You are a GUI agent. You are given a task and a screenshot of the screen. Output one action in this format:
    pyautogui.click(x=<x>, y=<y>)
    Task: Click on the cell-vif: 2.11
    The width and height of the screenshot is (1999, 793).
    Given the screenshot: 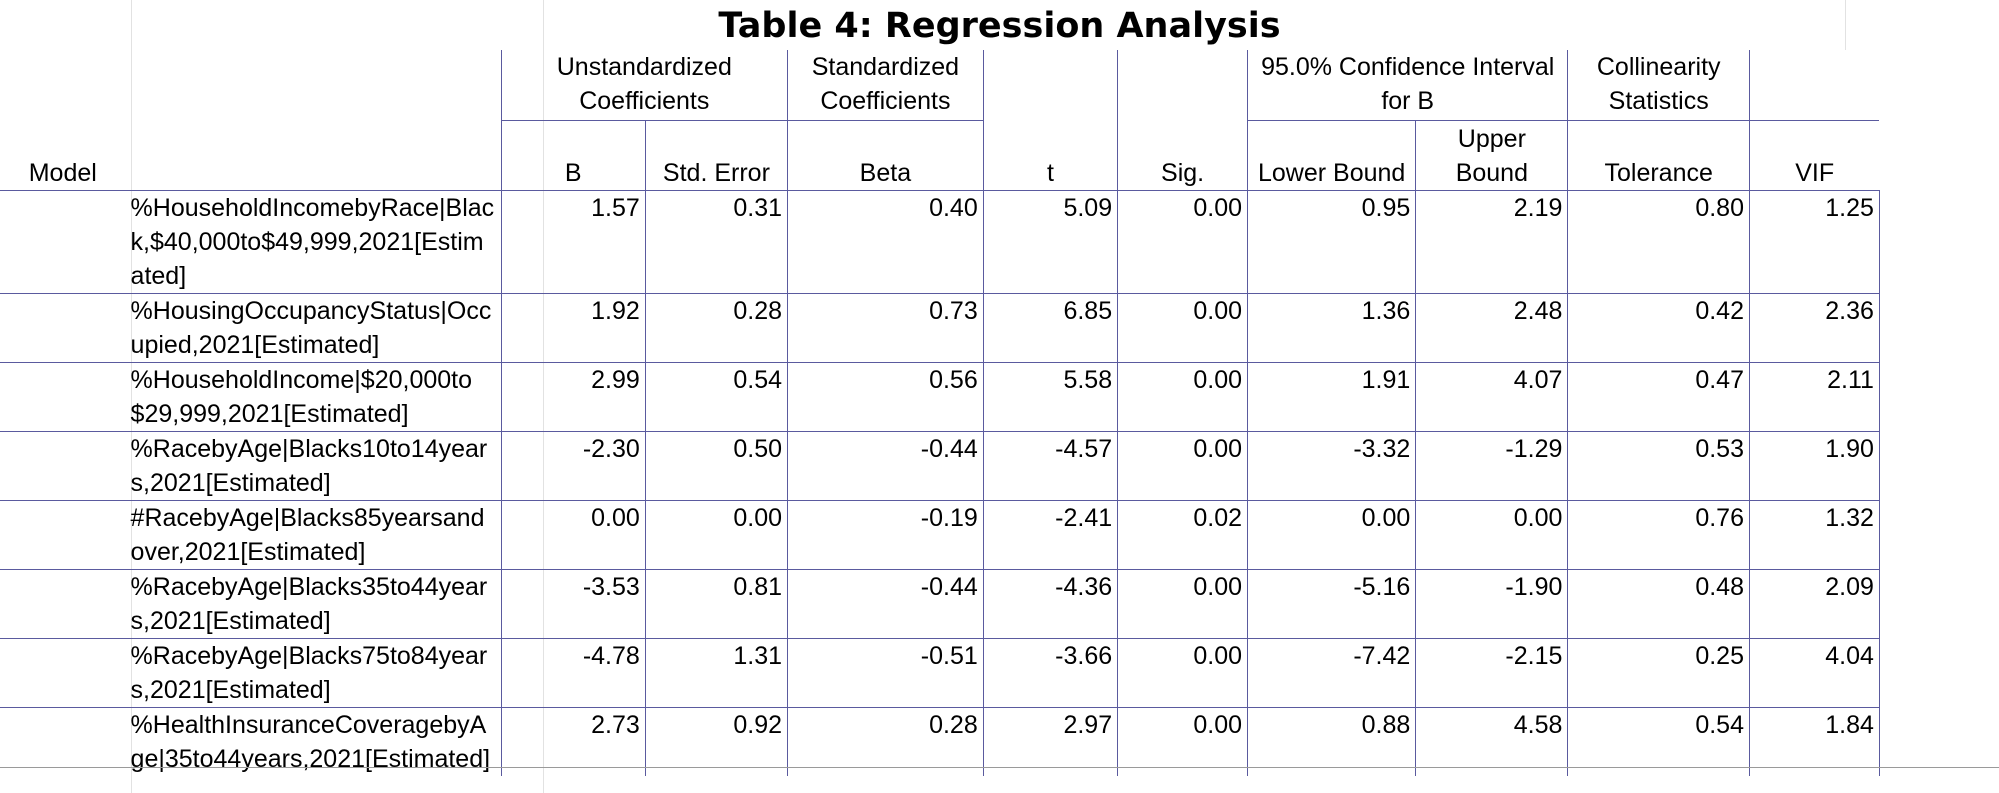 What is the action you would take?
    pyautogui.click(x=1814, y=396)
    